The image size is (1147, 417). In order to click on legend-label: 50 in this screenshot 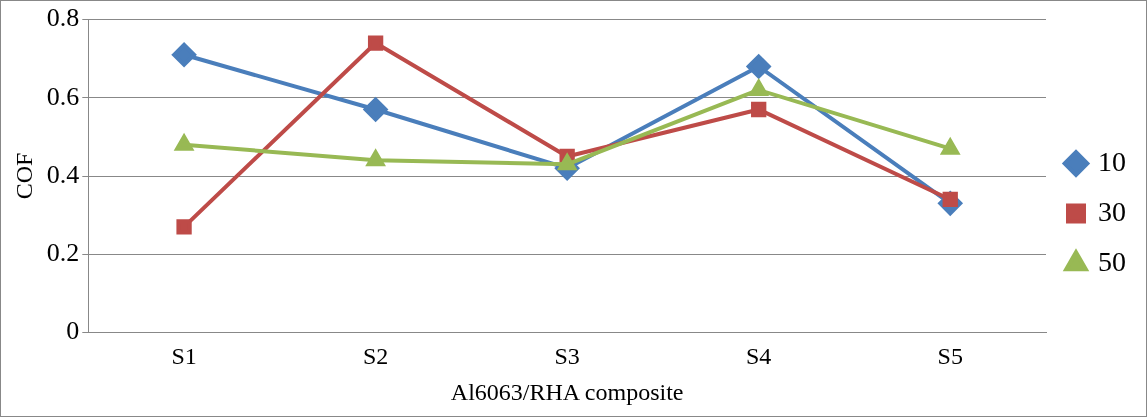, I will do `click(1112, 261)`.